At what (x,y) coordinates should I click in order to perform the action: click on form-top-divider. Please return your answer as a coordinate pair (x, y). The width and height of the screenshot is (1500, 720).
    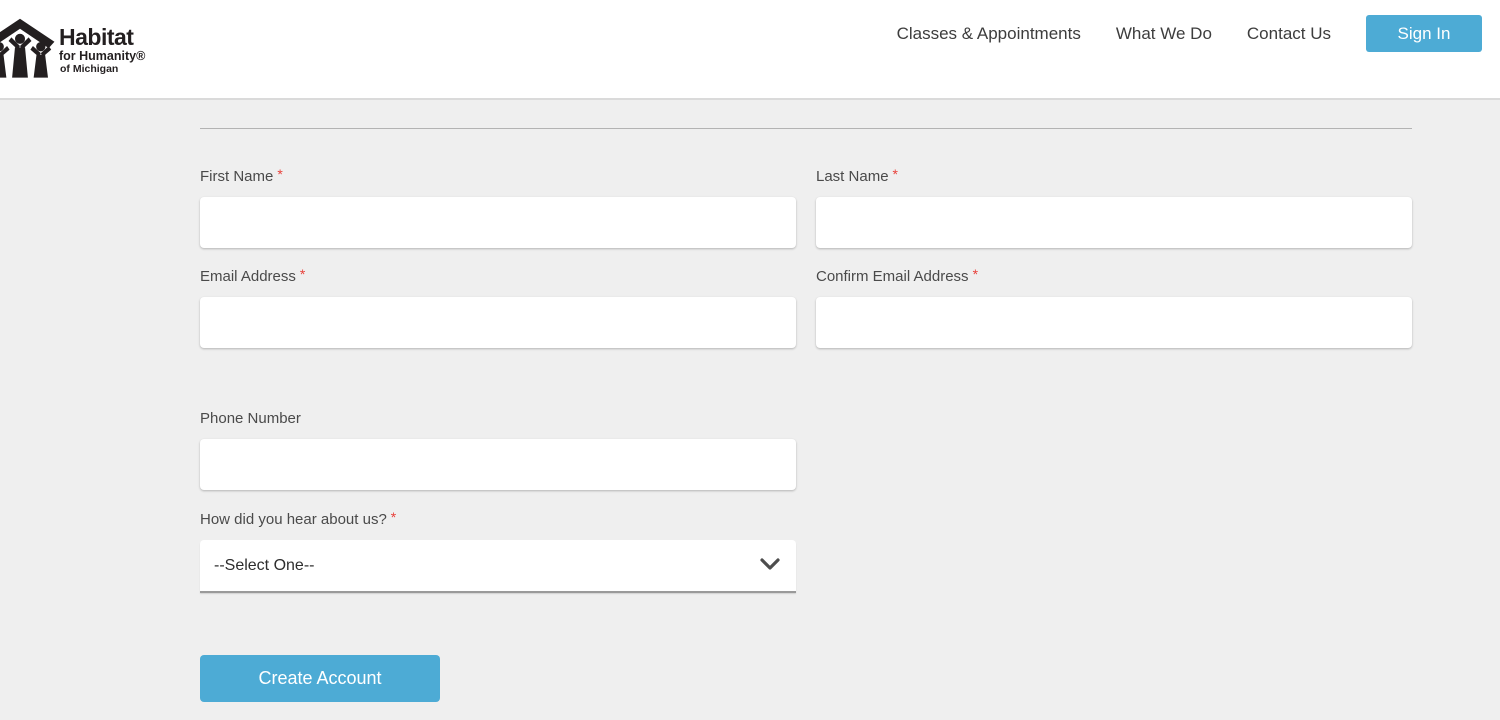
    Looking at the image, I should click on (806, 128).